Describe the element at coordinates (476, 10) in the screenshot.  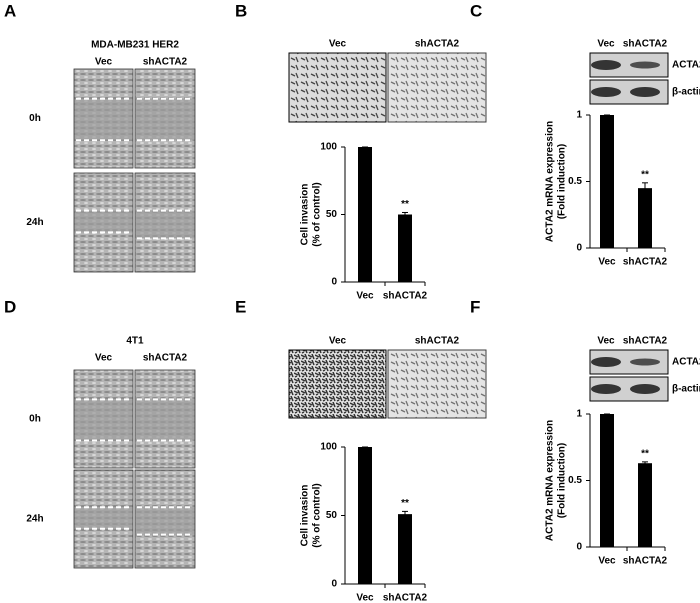
I see `panel-label: C` at that location.